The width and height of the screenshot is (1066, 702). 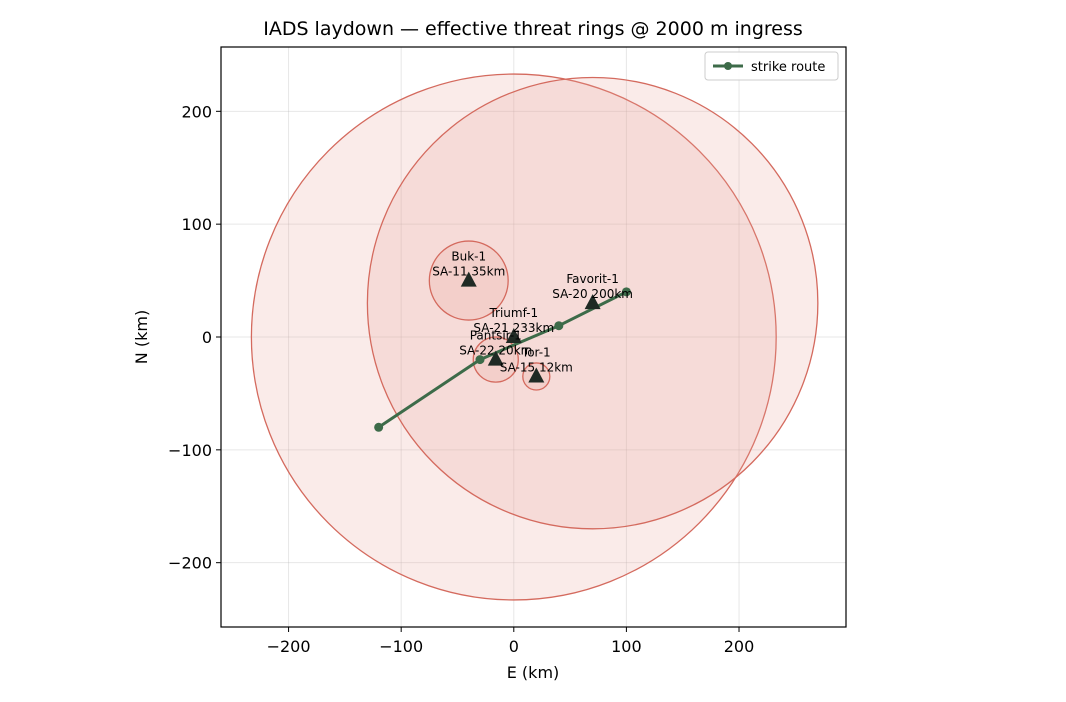 I want to click on y-tick-label: 0, so click(x=207, y=337).